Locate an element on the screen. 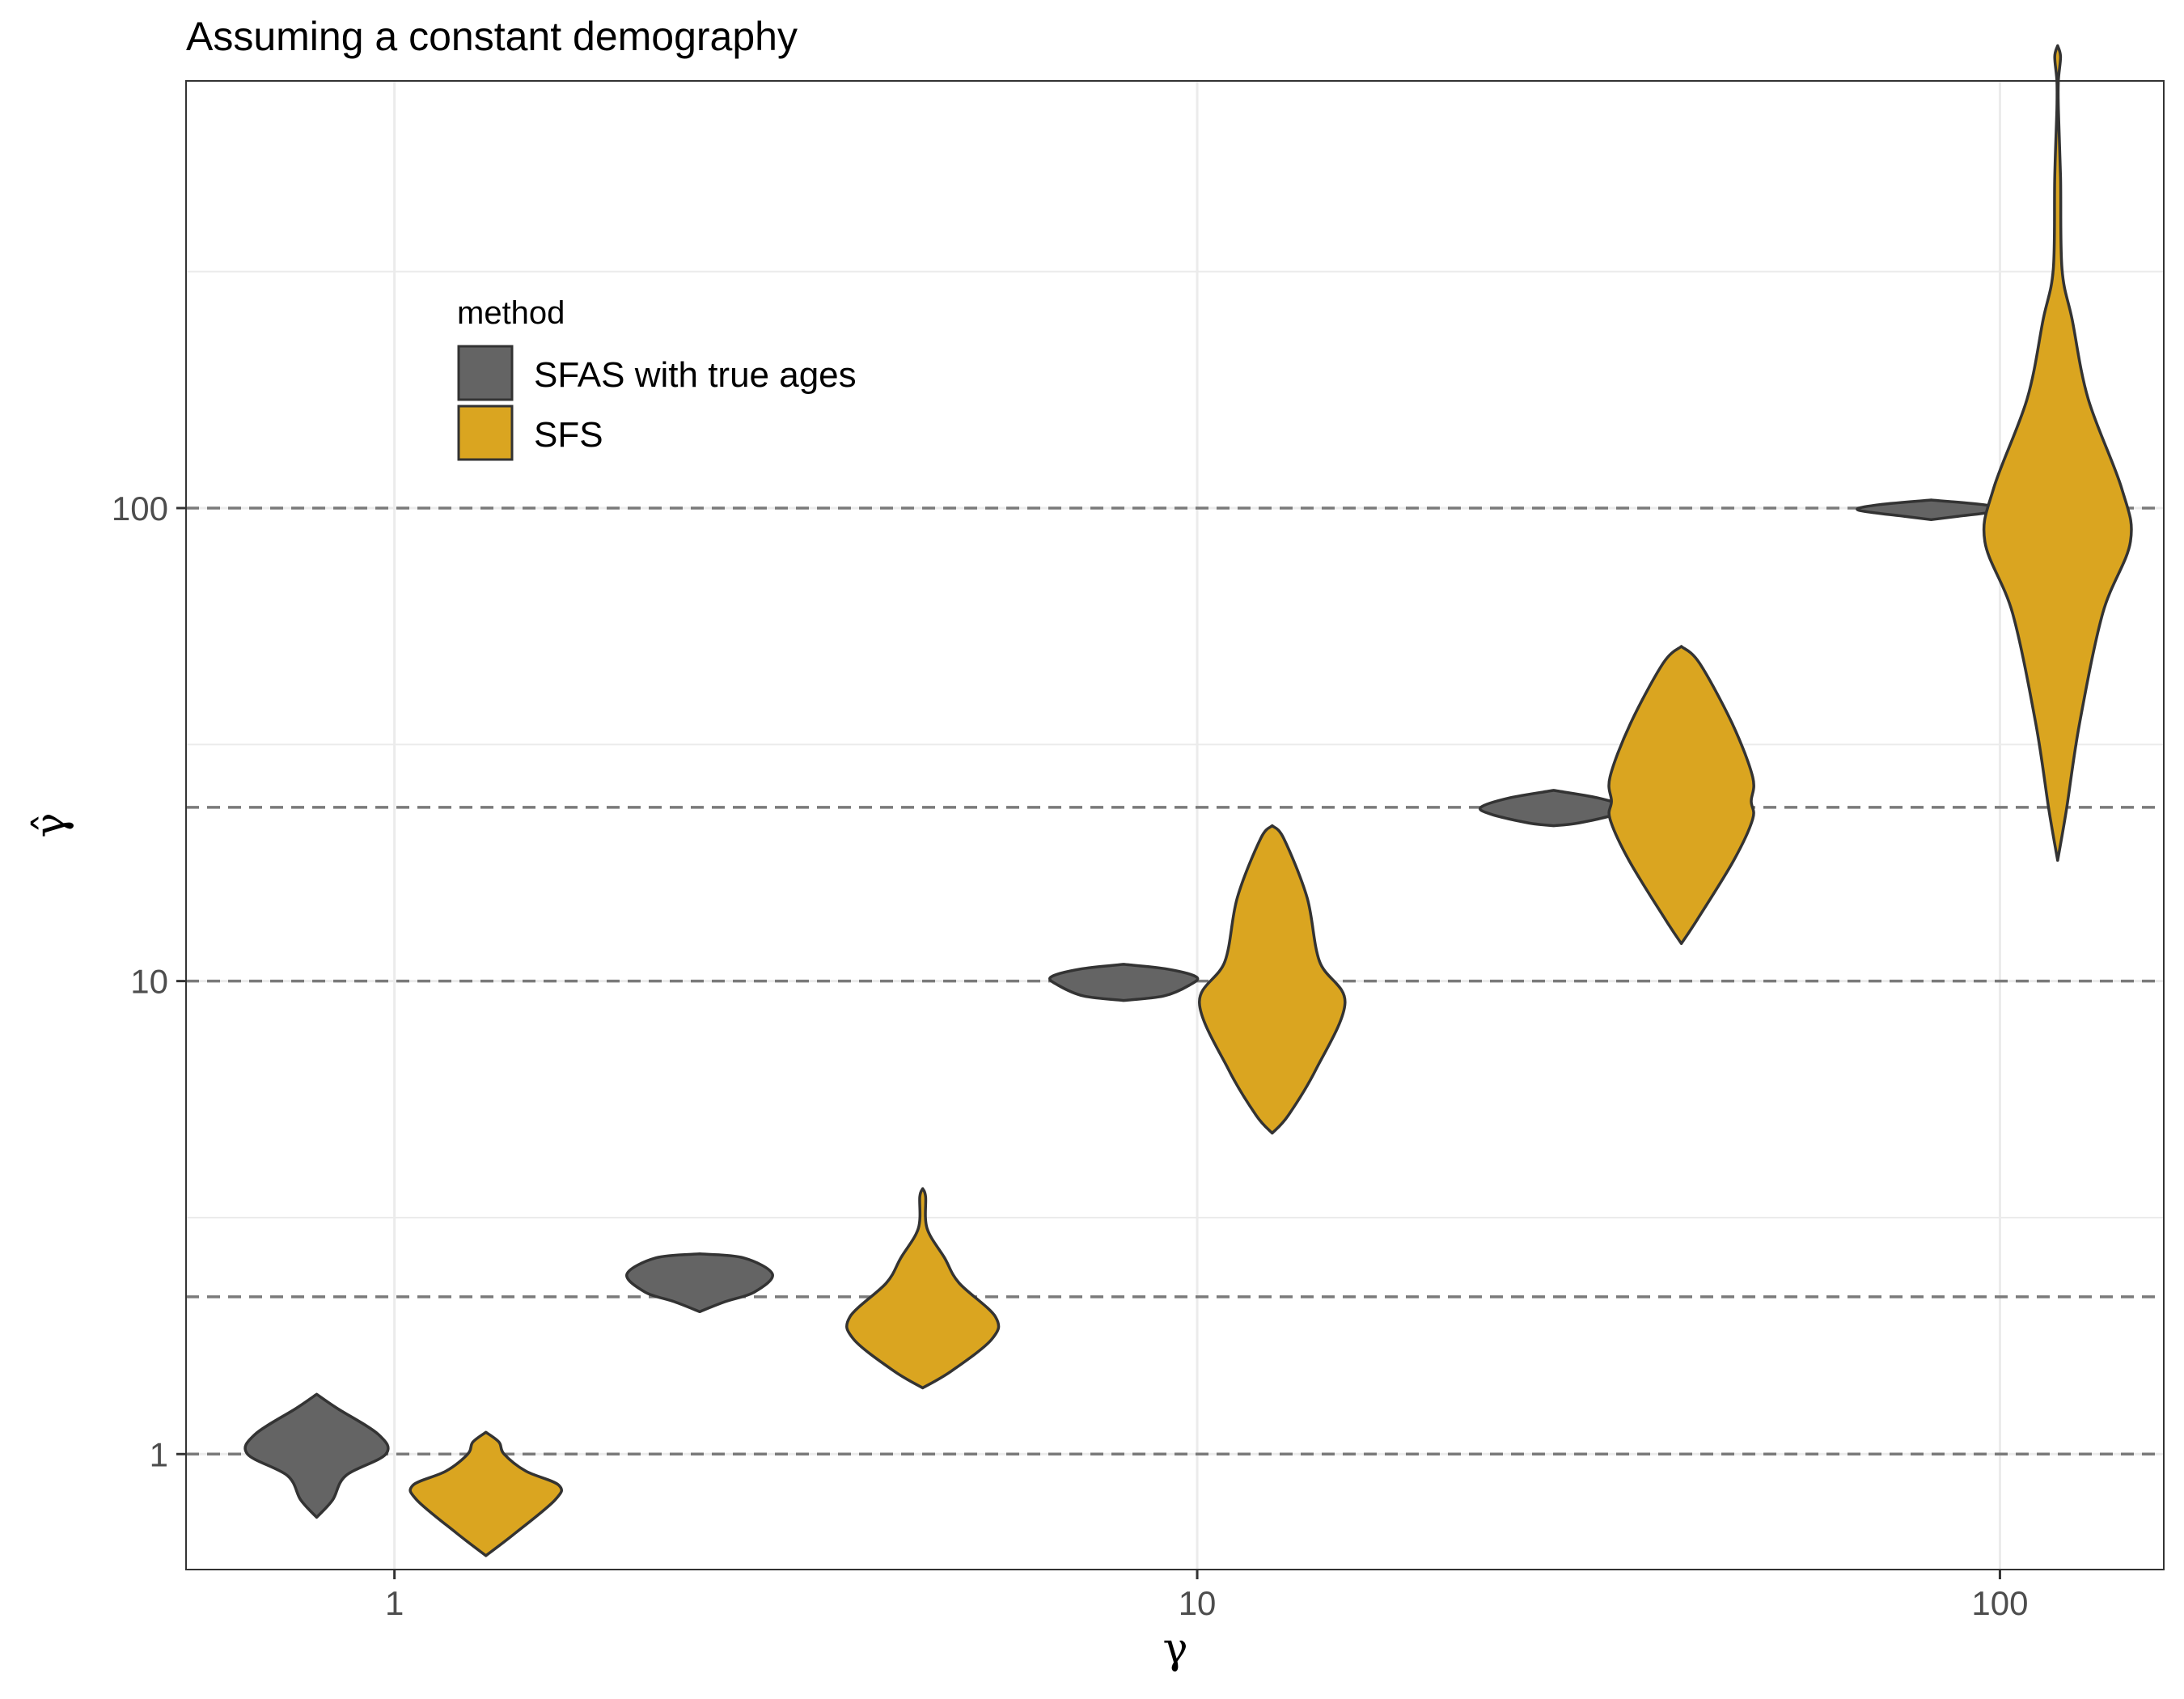  y-tick-label: 1 is located at coordinates (159, 1454).